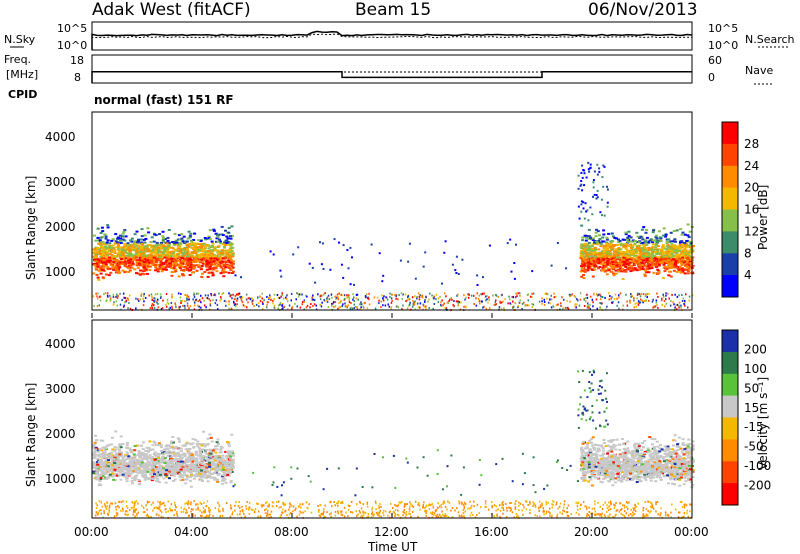  I want to click on freq-panel-frame, so click(392, 69).